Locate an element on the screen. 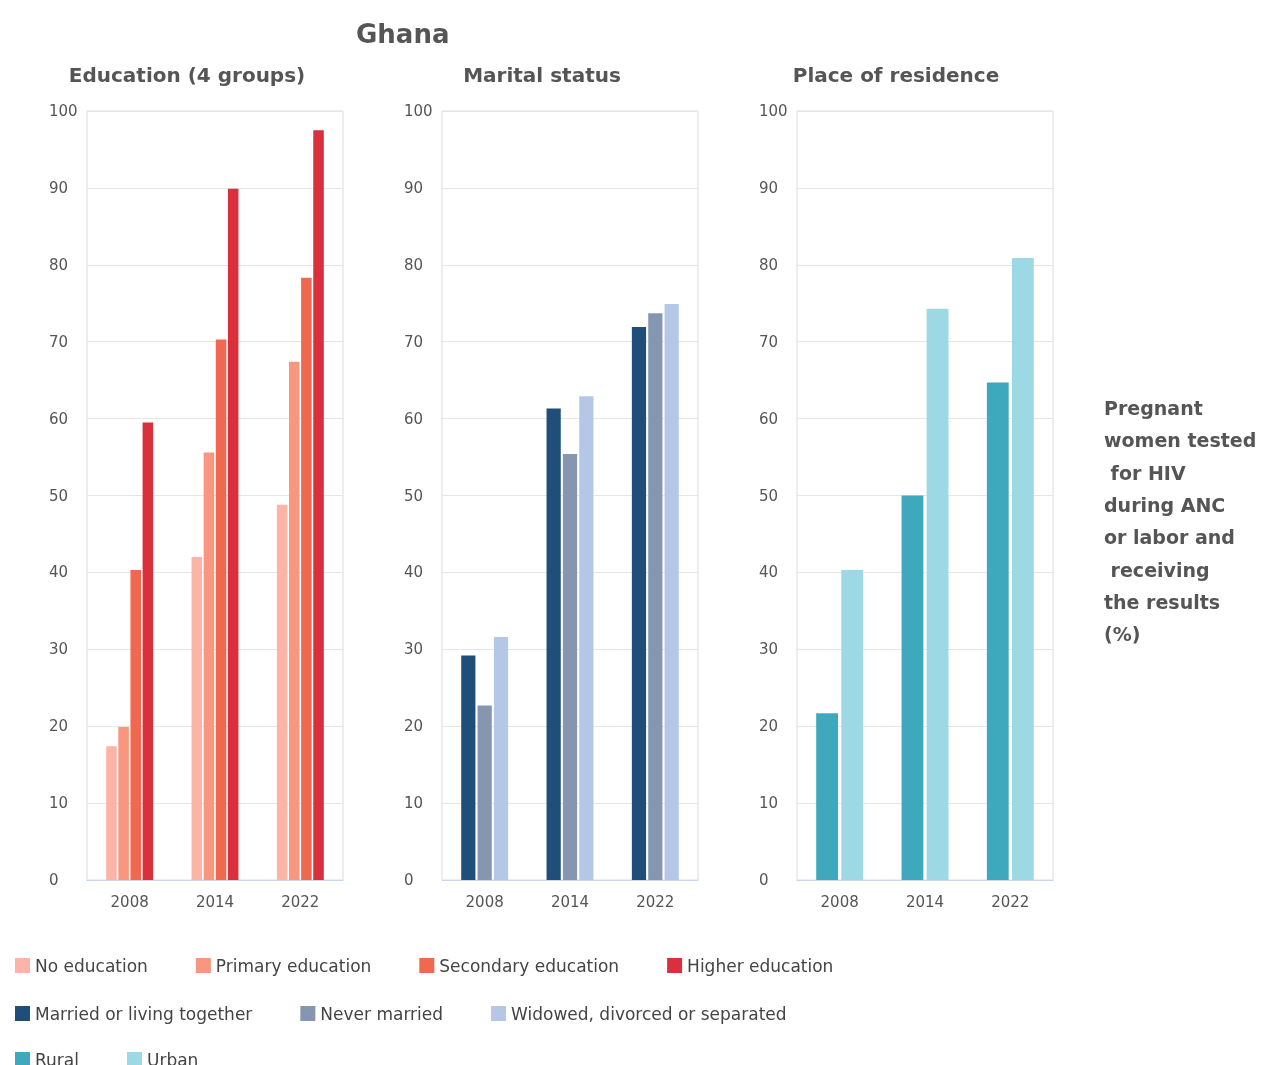 This screenshot has width=1263, height=1065. chart-title: Education (4 groups) is located at coordinates (187, 75).